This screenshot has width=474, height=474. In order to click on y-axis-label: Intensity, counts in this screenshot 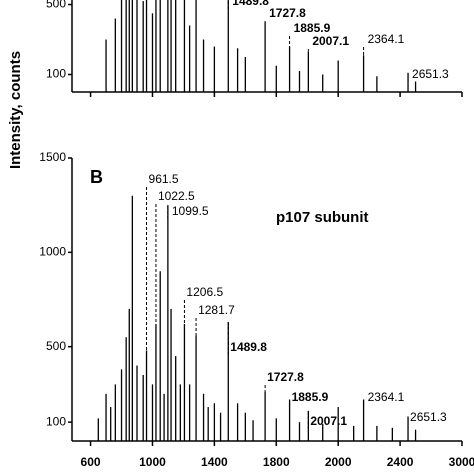, I will do `click(15, 110)`.